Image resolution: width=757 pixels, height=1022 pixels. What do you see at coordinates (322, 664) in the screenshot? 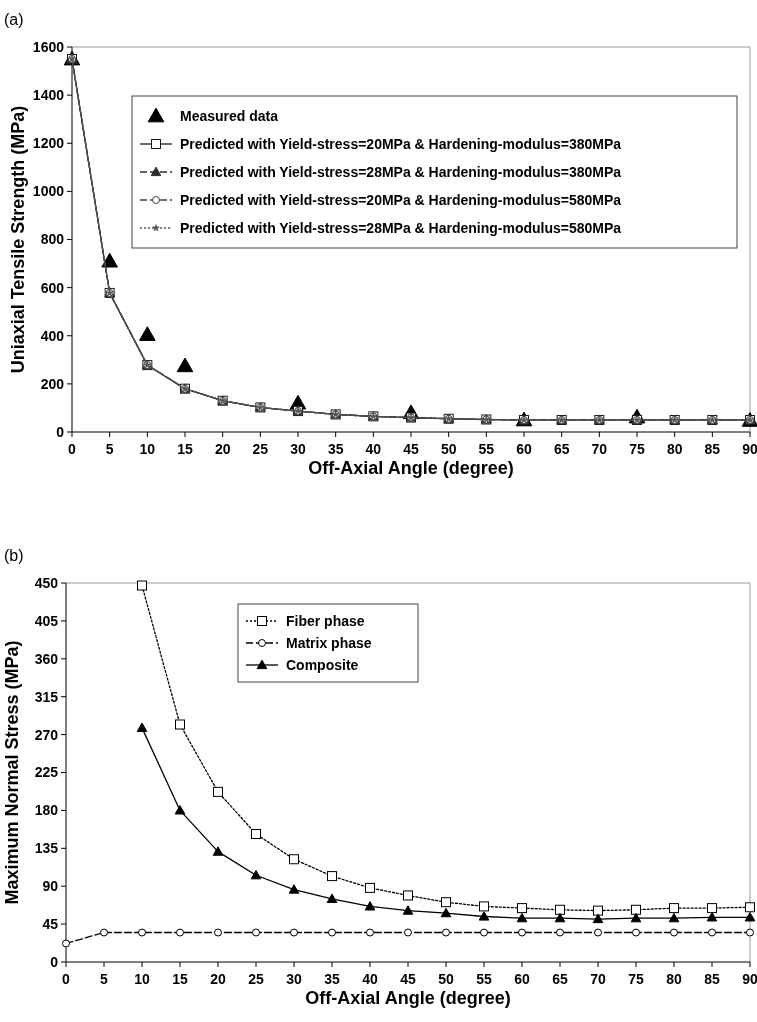
I see `legend-label: Composite` at bounding box center [322, 664].